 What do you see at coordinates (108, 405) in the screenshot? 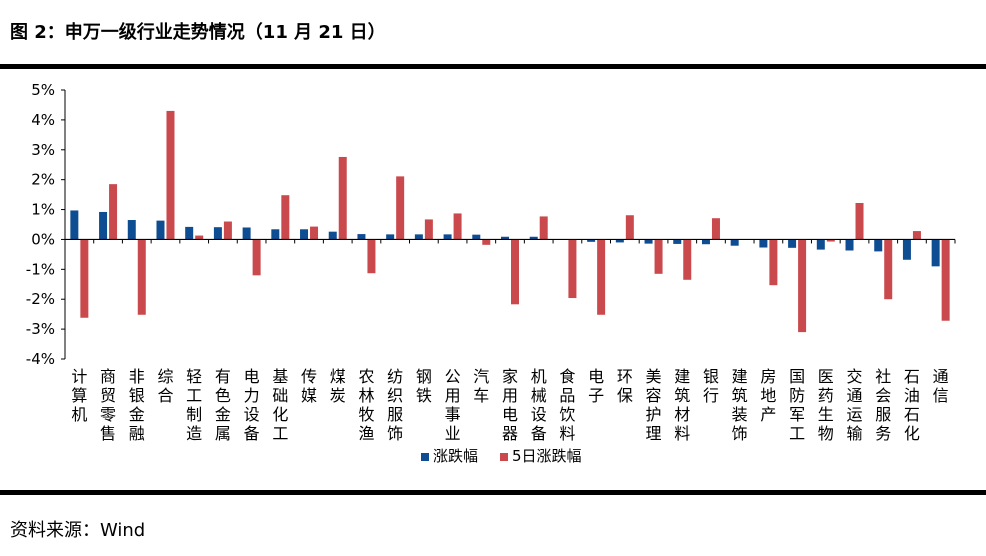
I see `category-label: 商贸零售` at bounding box center [108, 405].